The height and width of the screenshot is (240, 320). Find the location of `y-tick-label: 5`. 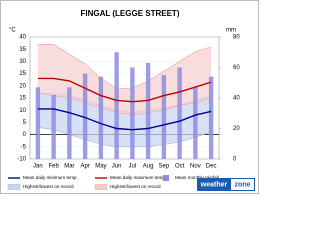

y-tick-label: 5 is located at coordinates (25, 123).